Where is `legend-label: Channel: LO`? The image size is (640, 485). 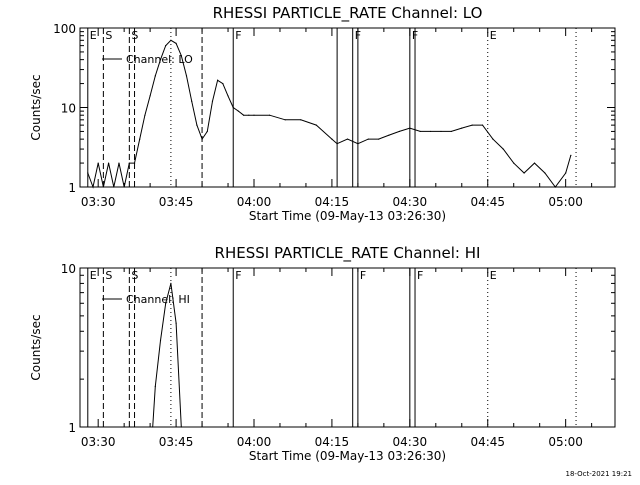 legend-label: Channel: LO is located at coordinates (159, 59).